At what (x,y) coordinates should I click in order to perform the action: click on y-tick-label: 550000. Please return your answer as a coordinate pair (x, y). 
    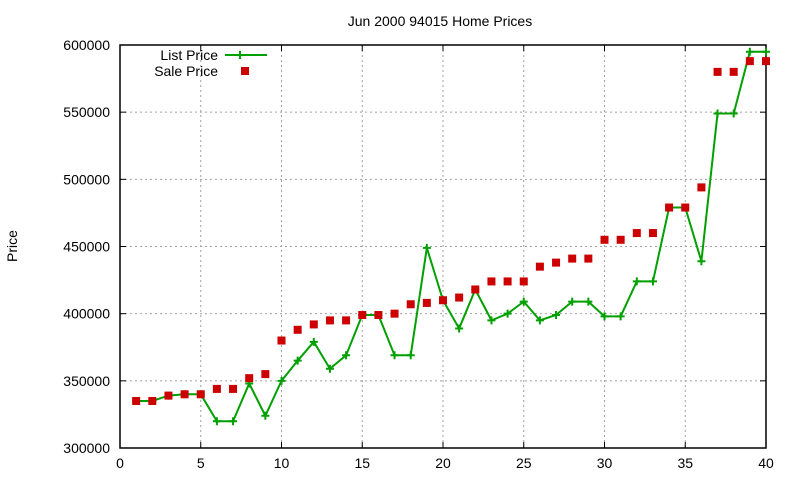
    Looking at the image, I should click on (86, 112).